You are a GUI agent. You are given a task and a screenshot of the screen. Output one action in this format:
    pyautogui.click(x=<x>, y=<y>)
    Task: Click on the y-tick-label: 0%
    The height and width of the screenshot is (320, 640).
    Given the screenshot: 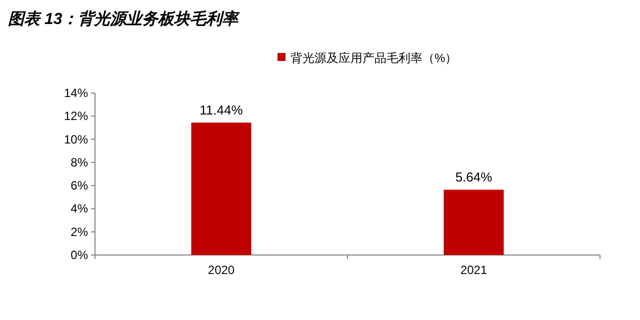 What is the action you would take?
    pyautogui.click(x=79, y=255)
    